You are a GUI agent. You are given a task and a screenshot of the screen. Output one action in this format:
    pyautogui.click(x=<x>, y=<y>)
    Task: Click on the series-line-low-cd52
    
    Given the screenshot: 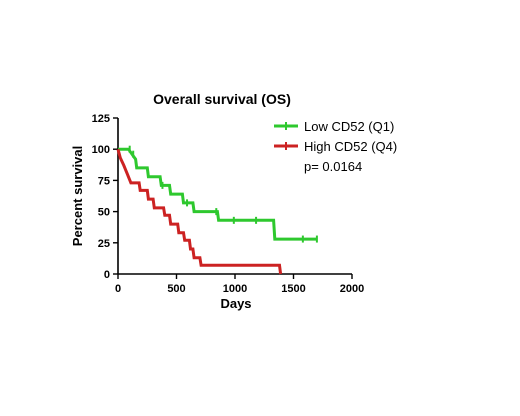 What is the action you would take?
    pyautogui.click(x=217, y=194)
    